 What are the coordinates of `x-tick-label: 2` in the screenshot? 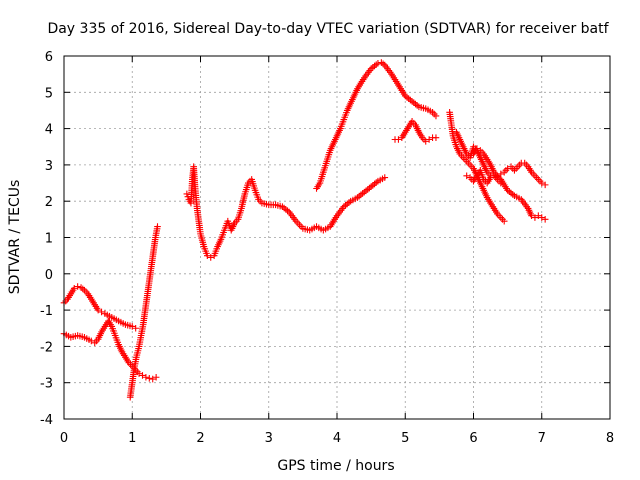 It's located at (200, 438).